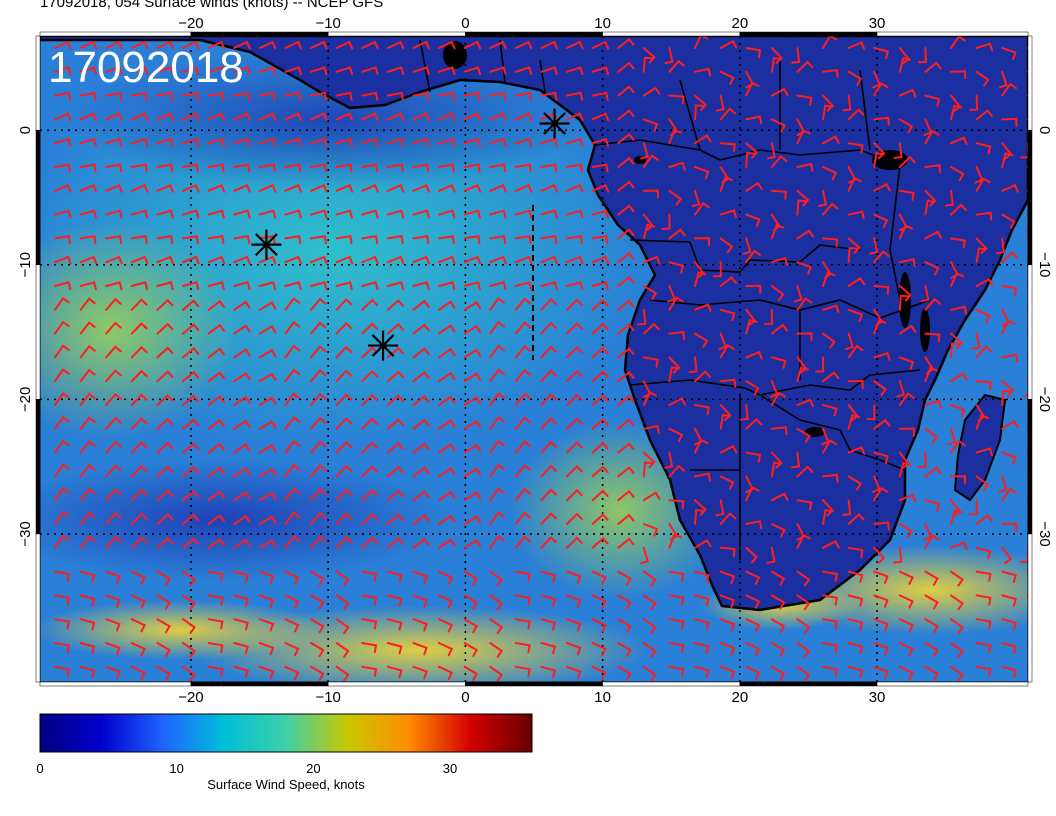 The height and width of the screenshot is (816, 1056). I want to click on bottom-axis-bar, so click(396, 684).